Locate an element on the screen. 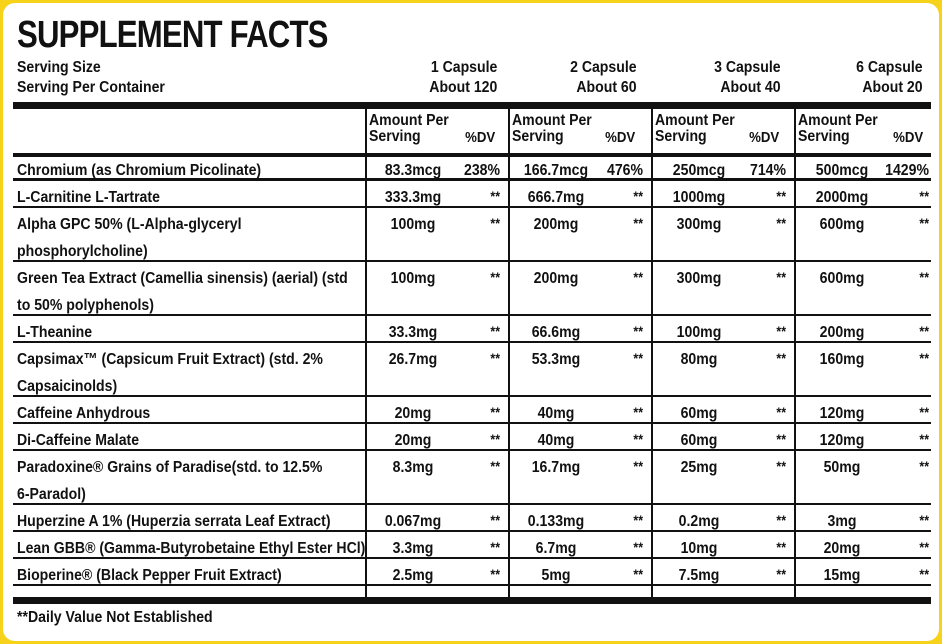  ingredient-name: L-Carnitine L-Tartrate is located at coordinates (171, 197).